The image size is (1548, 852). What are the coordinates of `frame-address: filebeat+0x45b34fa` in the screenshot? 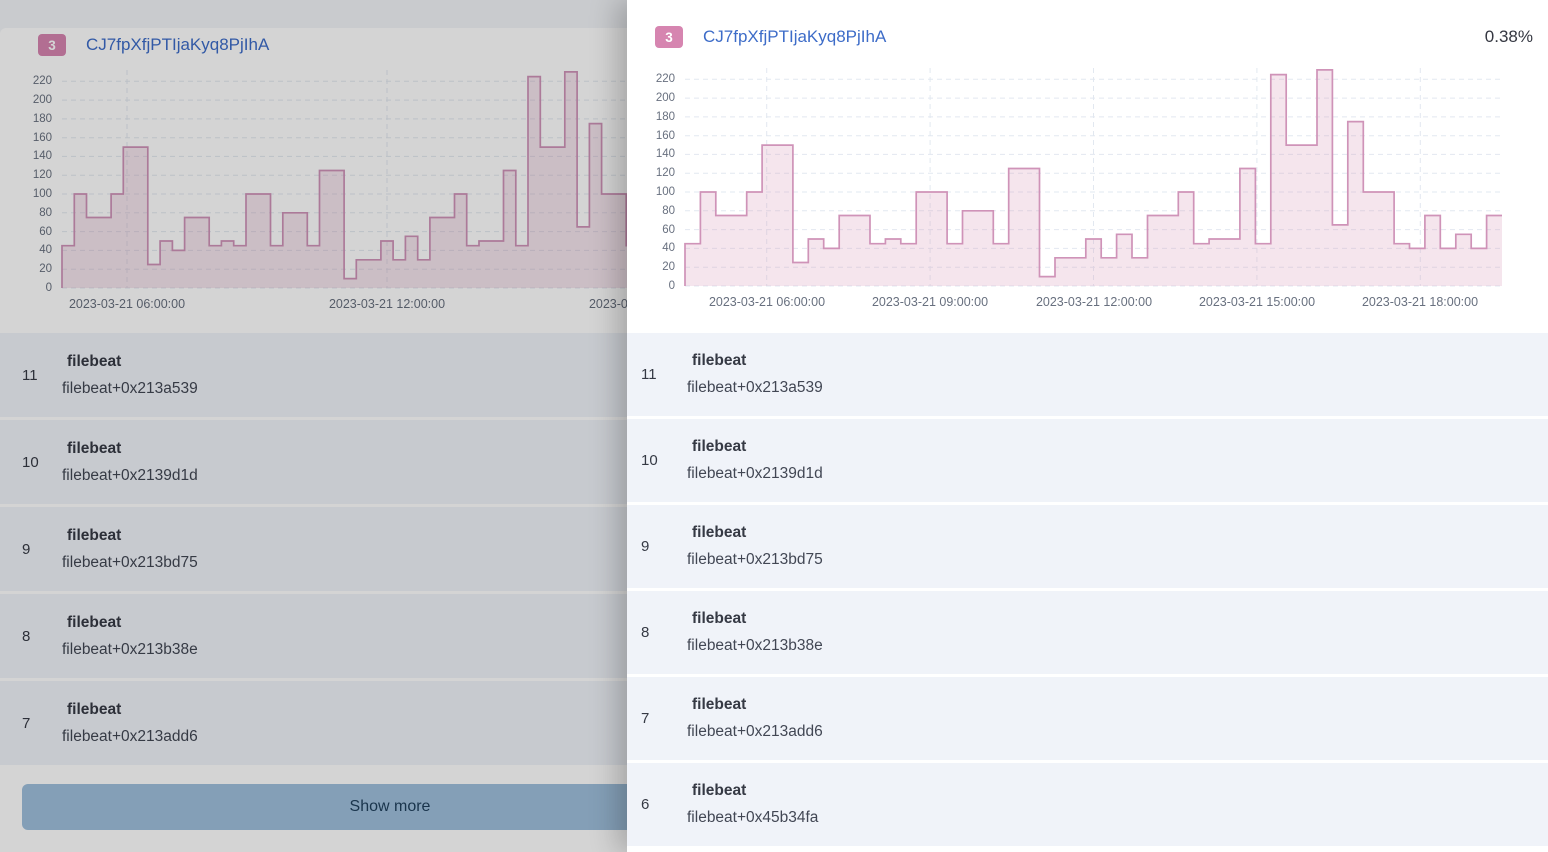 It's located at (753, 817).